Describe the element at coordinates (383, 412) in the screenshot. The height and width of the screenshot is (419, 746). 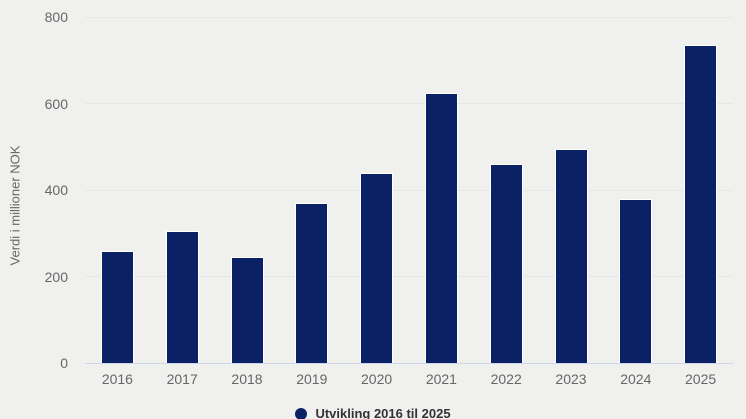
I see `legend-series-label: Utvikling 2016 til 2025` at that location.